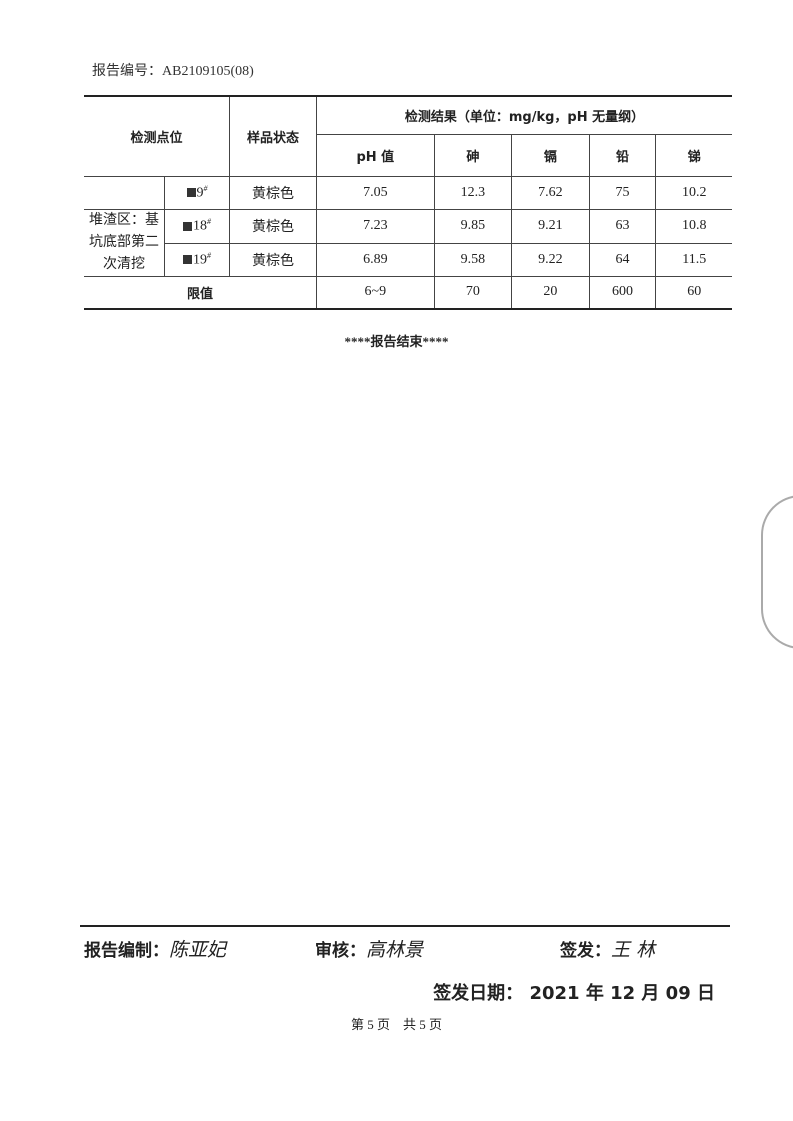  I want to click on issued-by: 签发：王 林, so click(608, 950).